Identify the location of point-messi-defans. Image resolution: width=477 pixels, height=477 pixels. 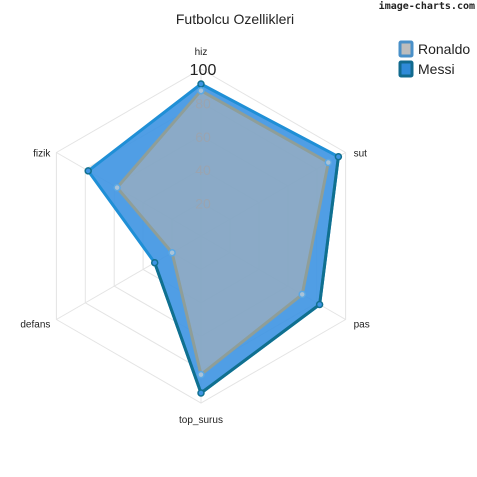
(154, 262).